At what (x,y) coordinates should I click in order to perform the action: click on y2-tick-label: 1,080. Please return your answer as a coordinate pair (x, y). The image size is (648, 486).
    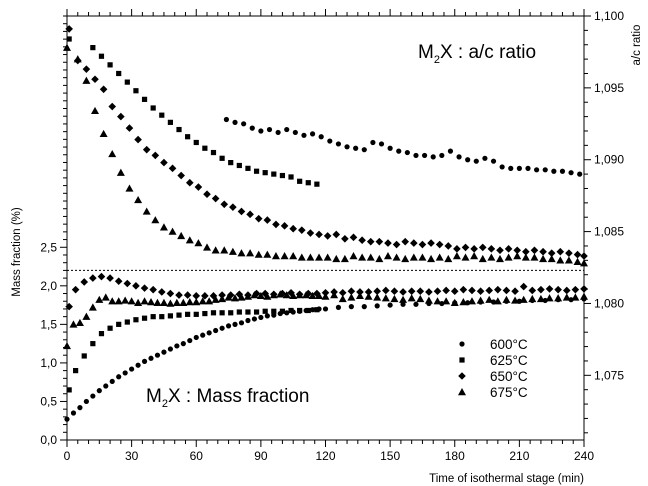
    Looking at the image, I should click on (609, 303).